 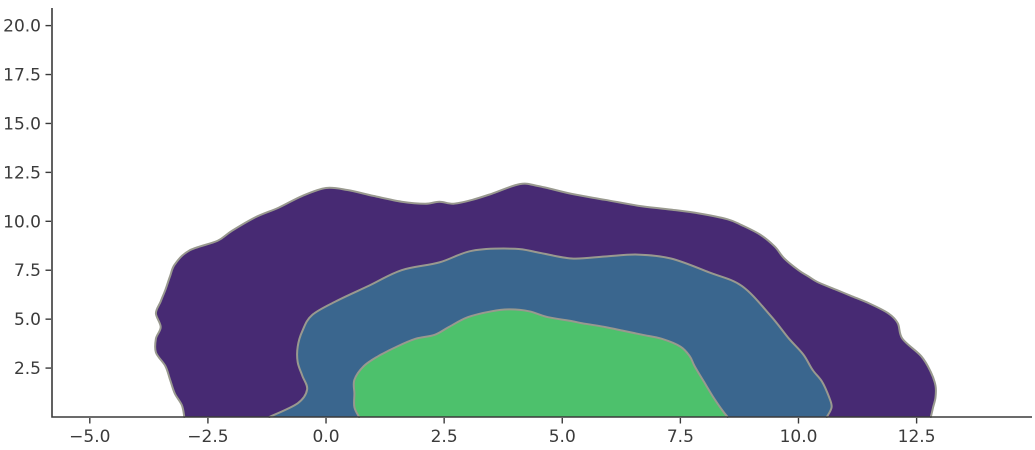 I want to click on x-tick-label: −2.5, so click(x=207, y=437).